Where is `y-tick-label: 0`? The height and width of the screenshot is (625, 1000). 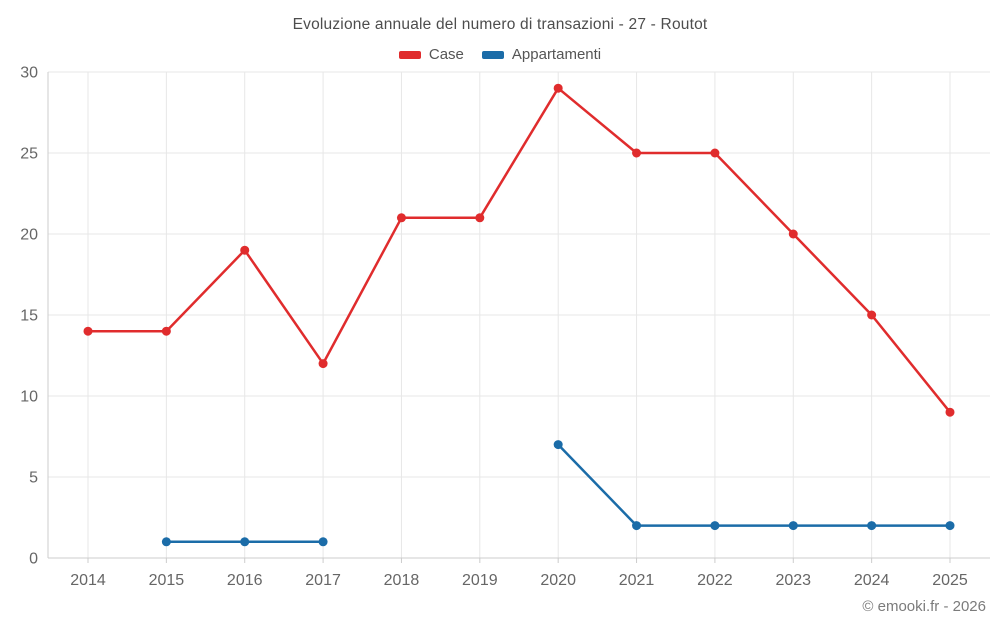
y-tick-label: 0 is located at coordinates (33, 559).